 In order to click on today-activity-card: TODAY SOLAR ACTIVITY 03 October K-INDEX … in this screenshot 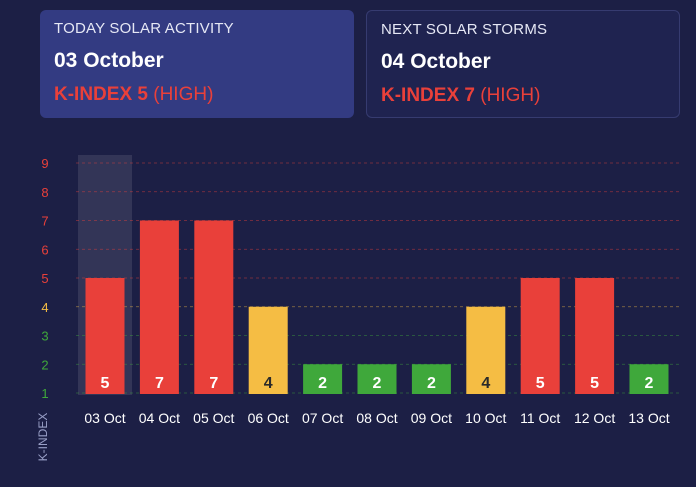, I will do `click(197, 64)`.